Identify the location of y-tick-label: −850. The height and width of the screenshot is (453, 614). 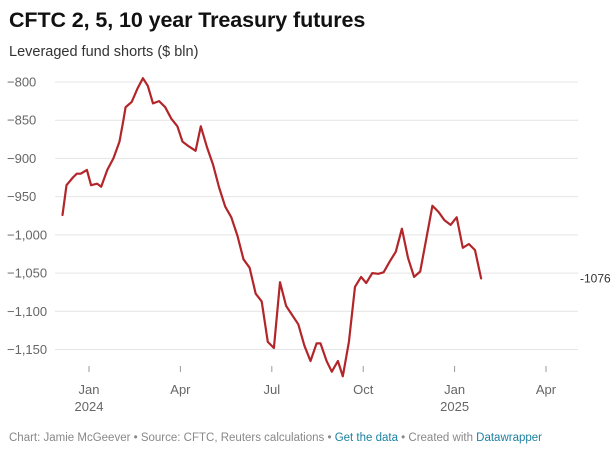
(21, 120).